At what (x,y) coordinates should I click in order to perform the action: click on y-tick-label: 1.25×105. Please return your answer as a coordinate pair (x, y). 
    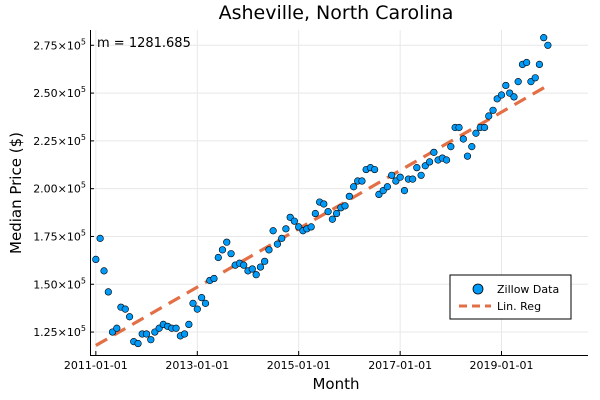
    Looking at the image, I should click on (59, 331).